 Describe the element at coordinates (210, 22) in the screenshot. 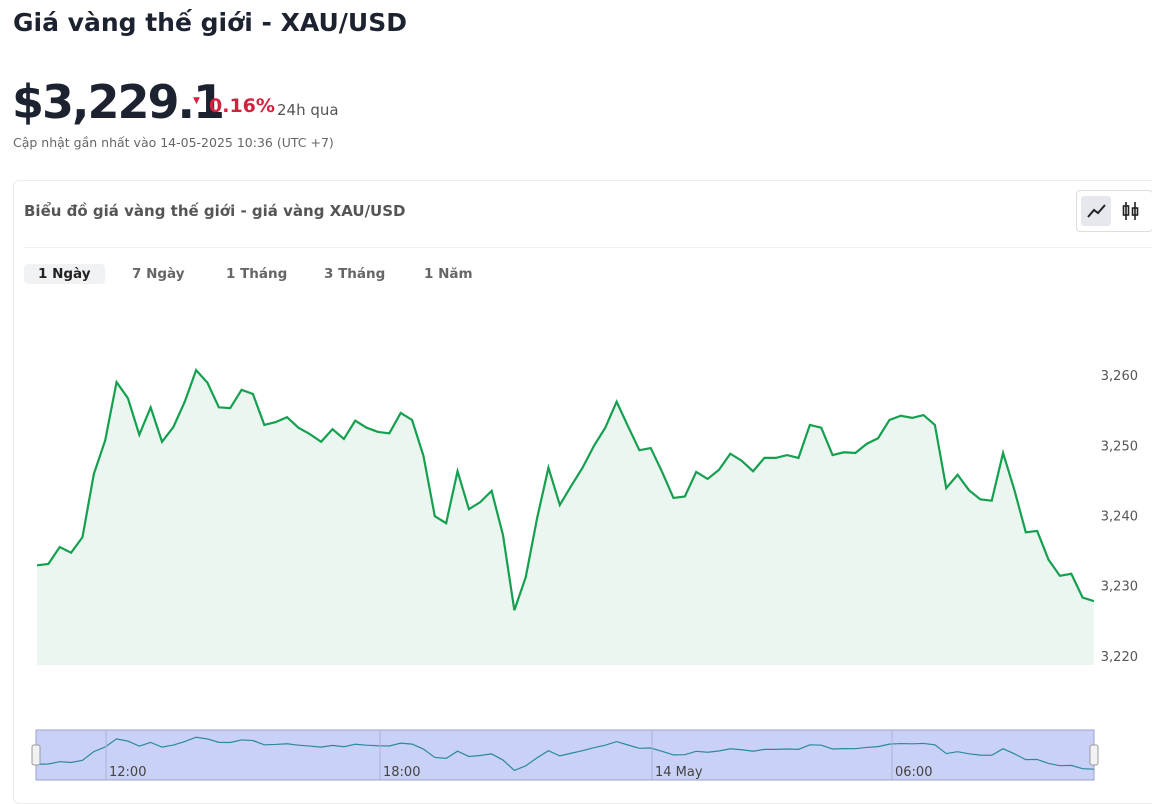

I see `page-title: Giá vàng thế giới - XAU/USD` at that location.